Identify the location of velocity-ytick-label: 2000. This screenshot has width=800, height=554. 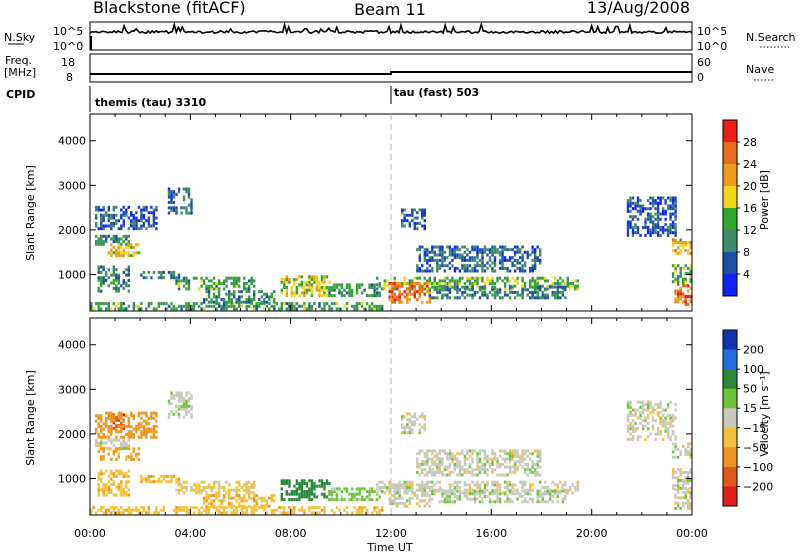
(72, 434).